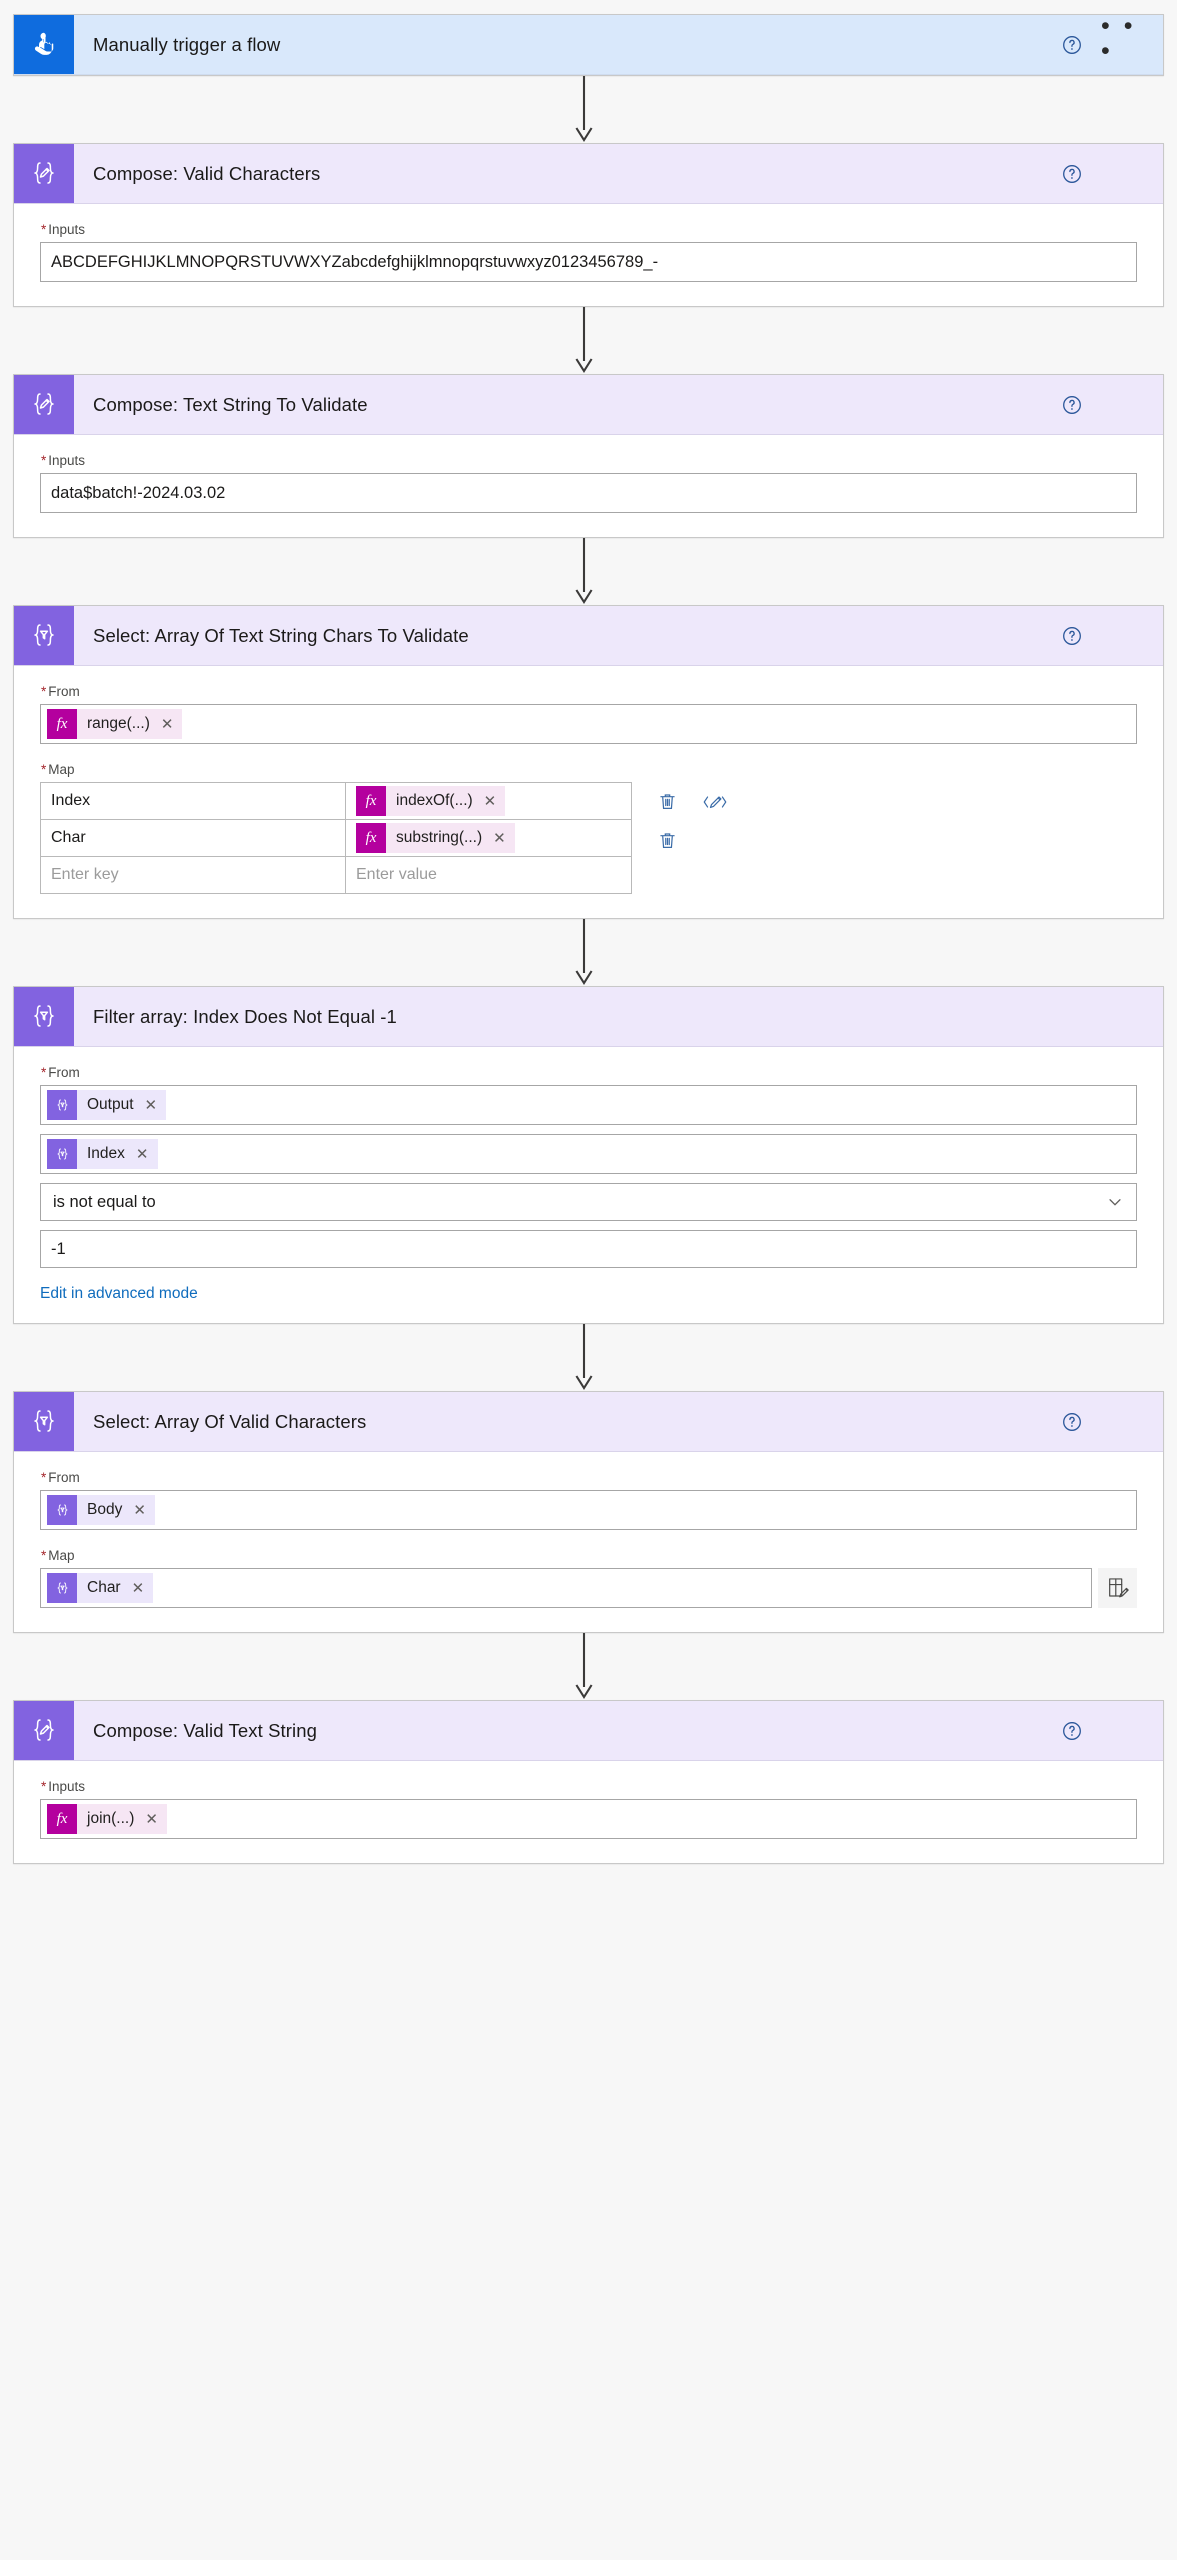 The width and height of the screenshot is (1177, 2560). What do you see at coordinates (119, 1293) in the screenshot?
I see `edit-in-advanced-mode-link: Edit in advanced mode` at bounding box center [119, 1293].